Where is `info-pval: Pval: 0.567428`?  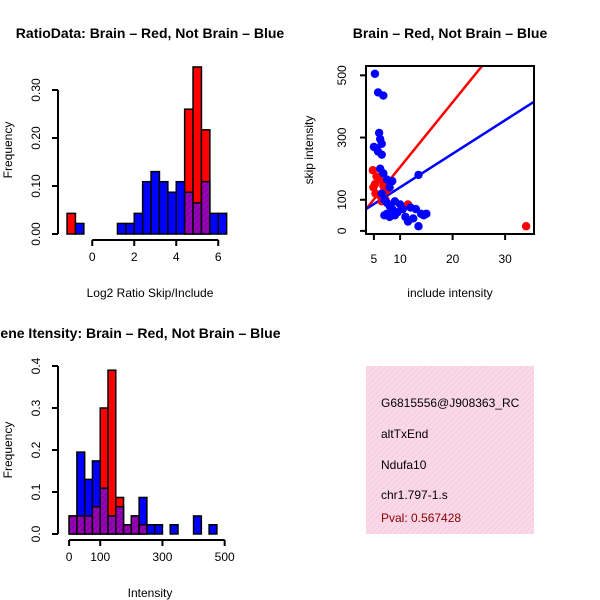 info-pval: Pval: 0.567428 is located at coordinates (421, 518).